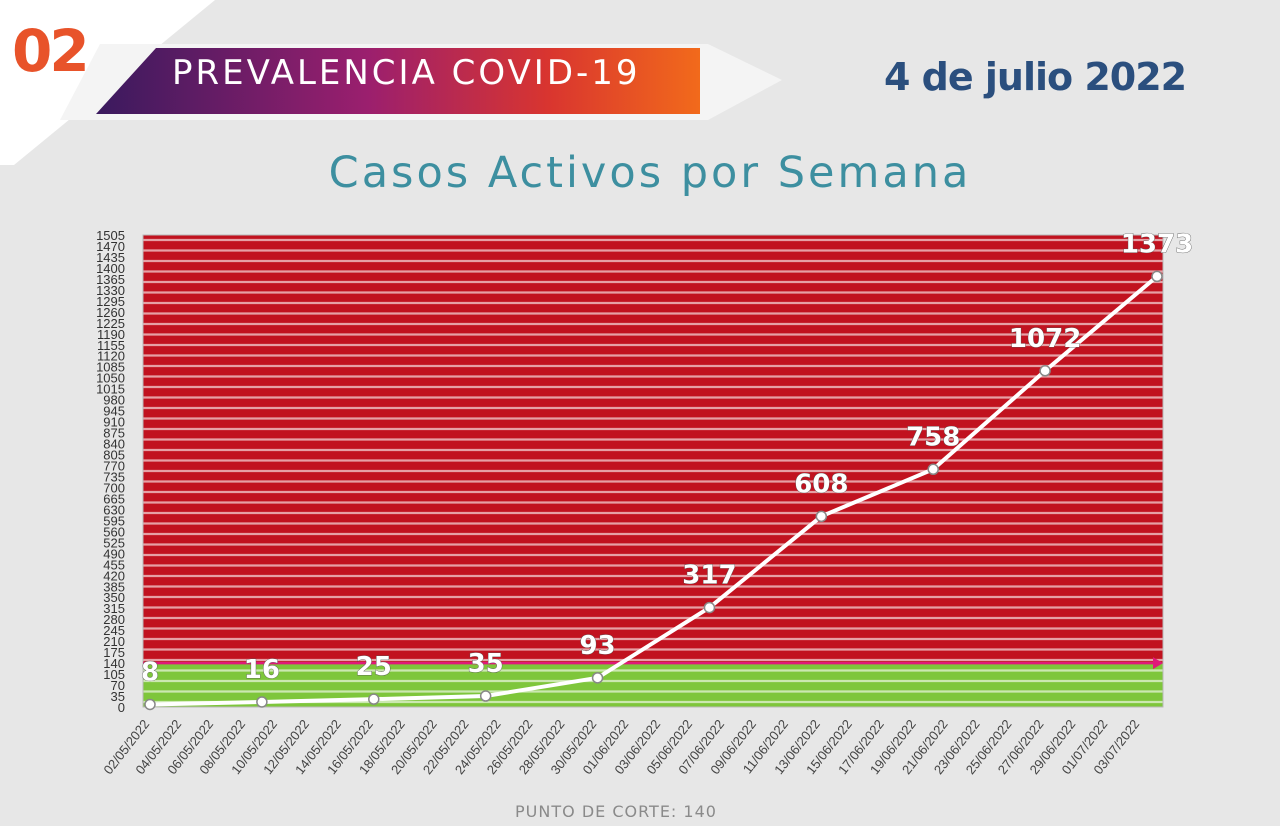 This screenshot has height=826, width=1280. Describe the element at coordinates (650, 173) in the screenshot. I see `chart-title: Casos Activos por Semana` at that location.